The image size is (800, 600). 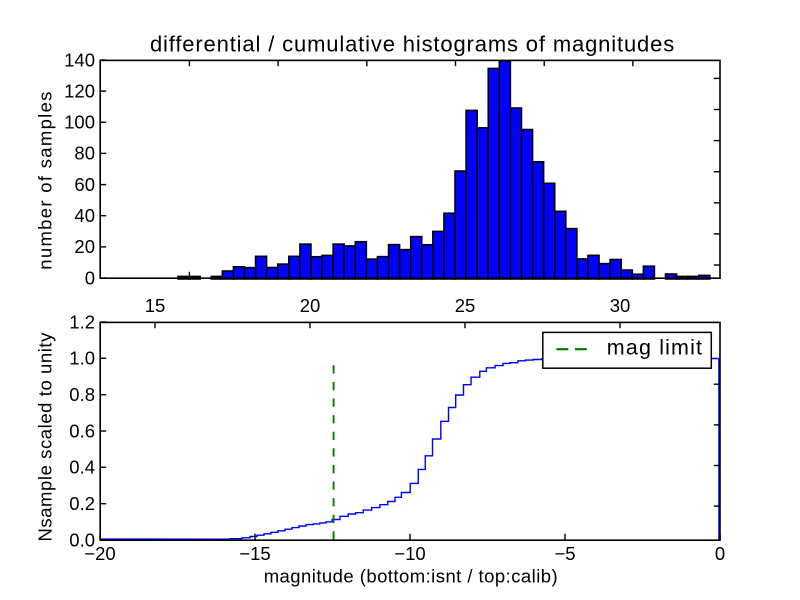 What do you see at coordinates (82, 430) in the screenshot?
I see `svg-text: 0.6` at bounding box center [82, 430].